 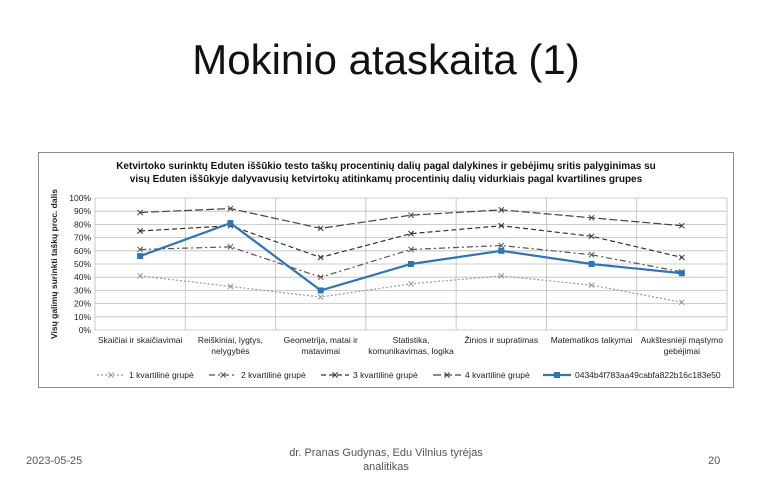 I want to click on footer-date: 2023-05-25, so click(x=54, y=461).